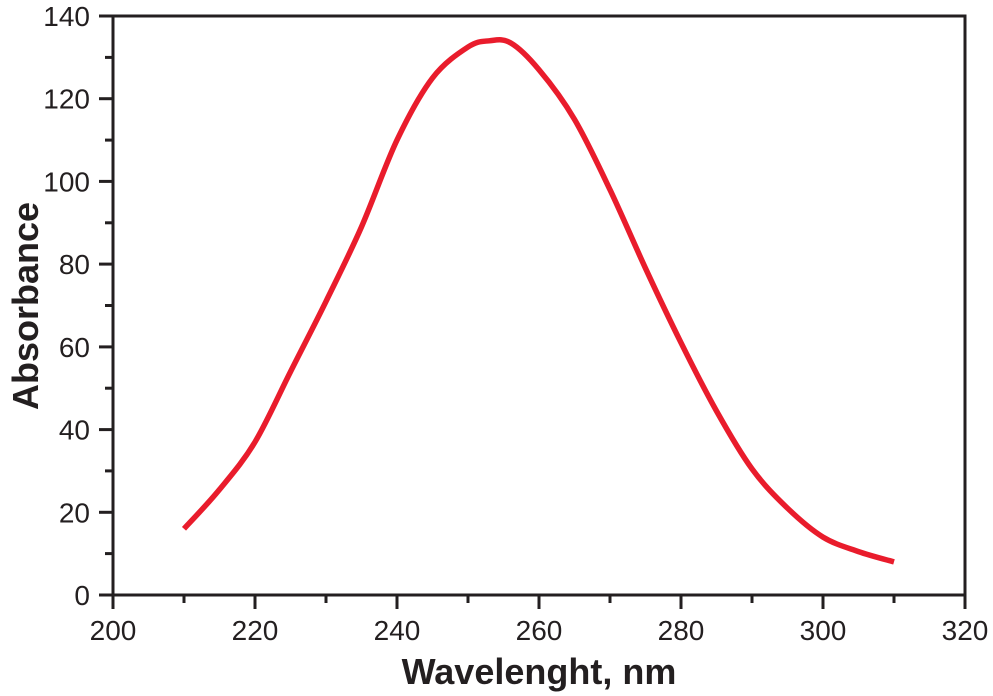 The image size is (993, 696). What do you see at coordinates (66, 16) in the screenshot?
I see `y-tick-label-140: 140` at bounding box center [66, 16].